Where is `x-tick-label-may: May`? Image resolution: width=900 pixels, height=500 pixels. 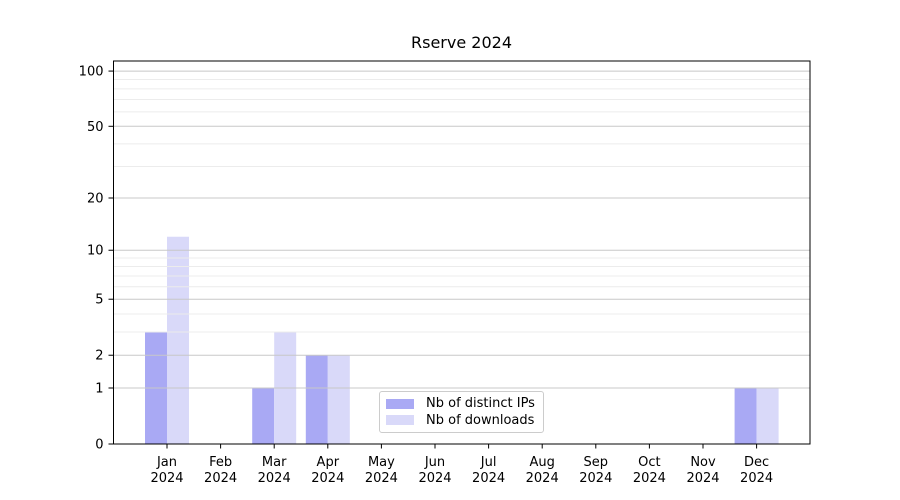 x-tick-label-may: May is located at coordinates (381, 462).